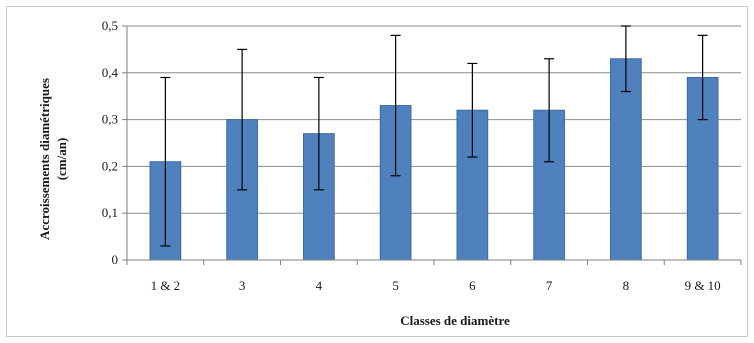 The height and width of the screenshot is (343, 754). Describe the element at coordinates (626, 285) in the screenshot. I see `x-tick-label: 8` at that location.